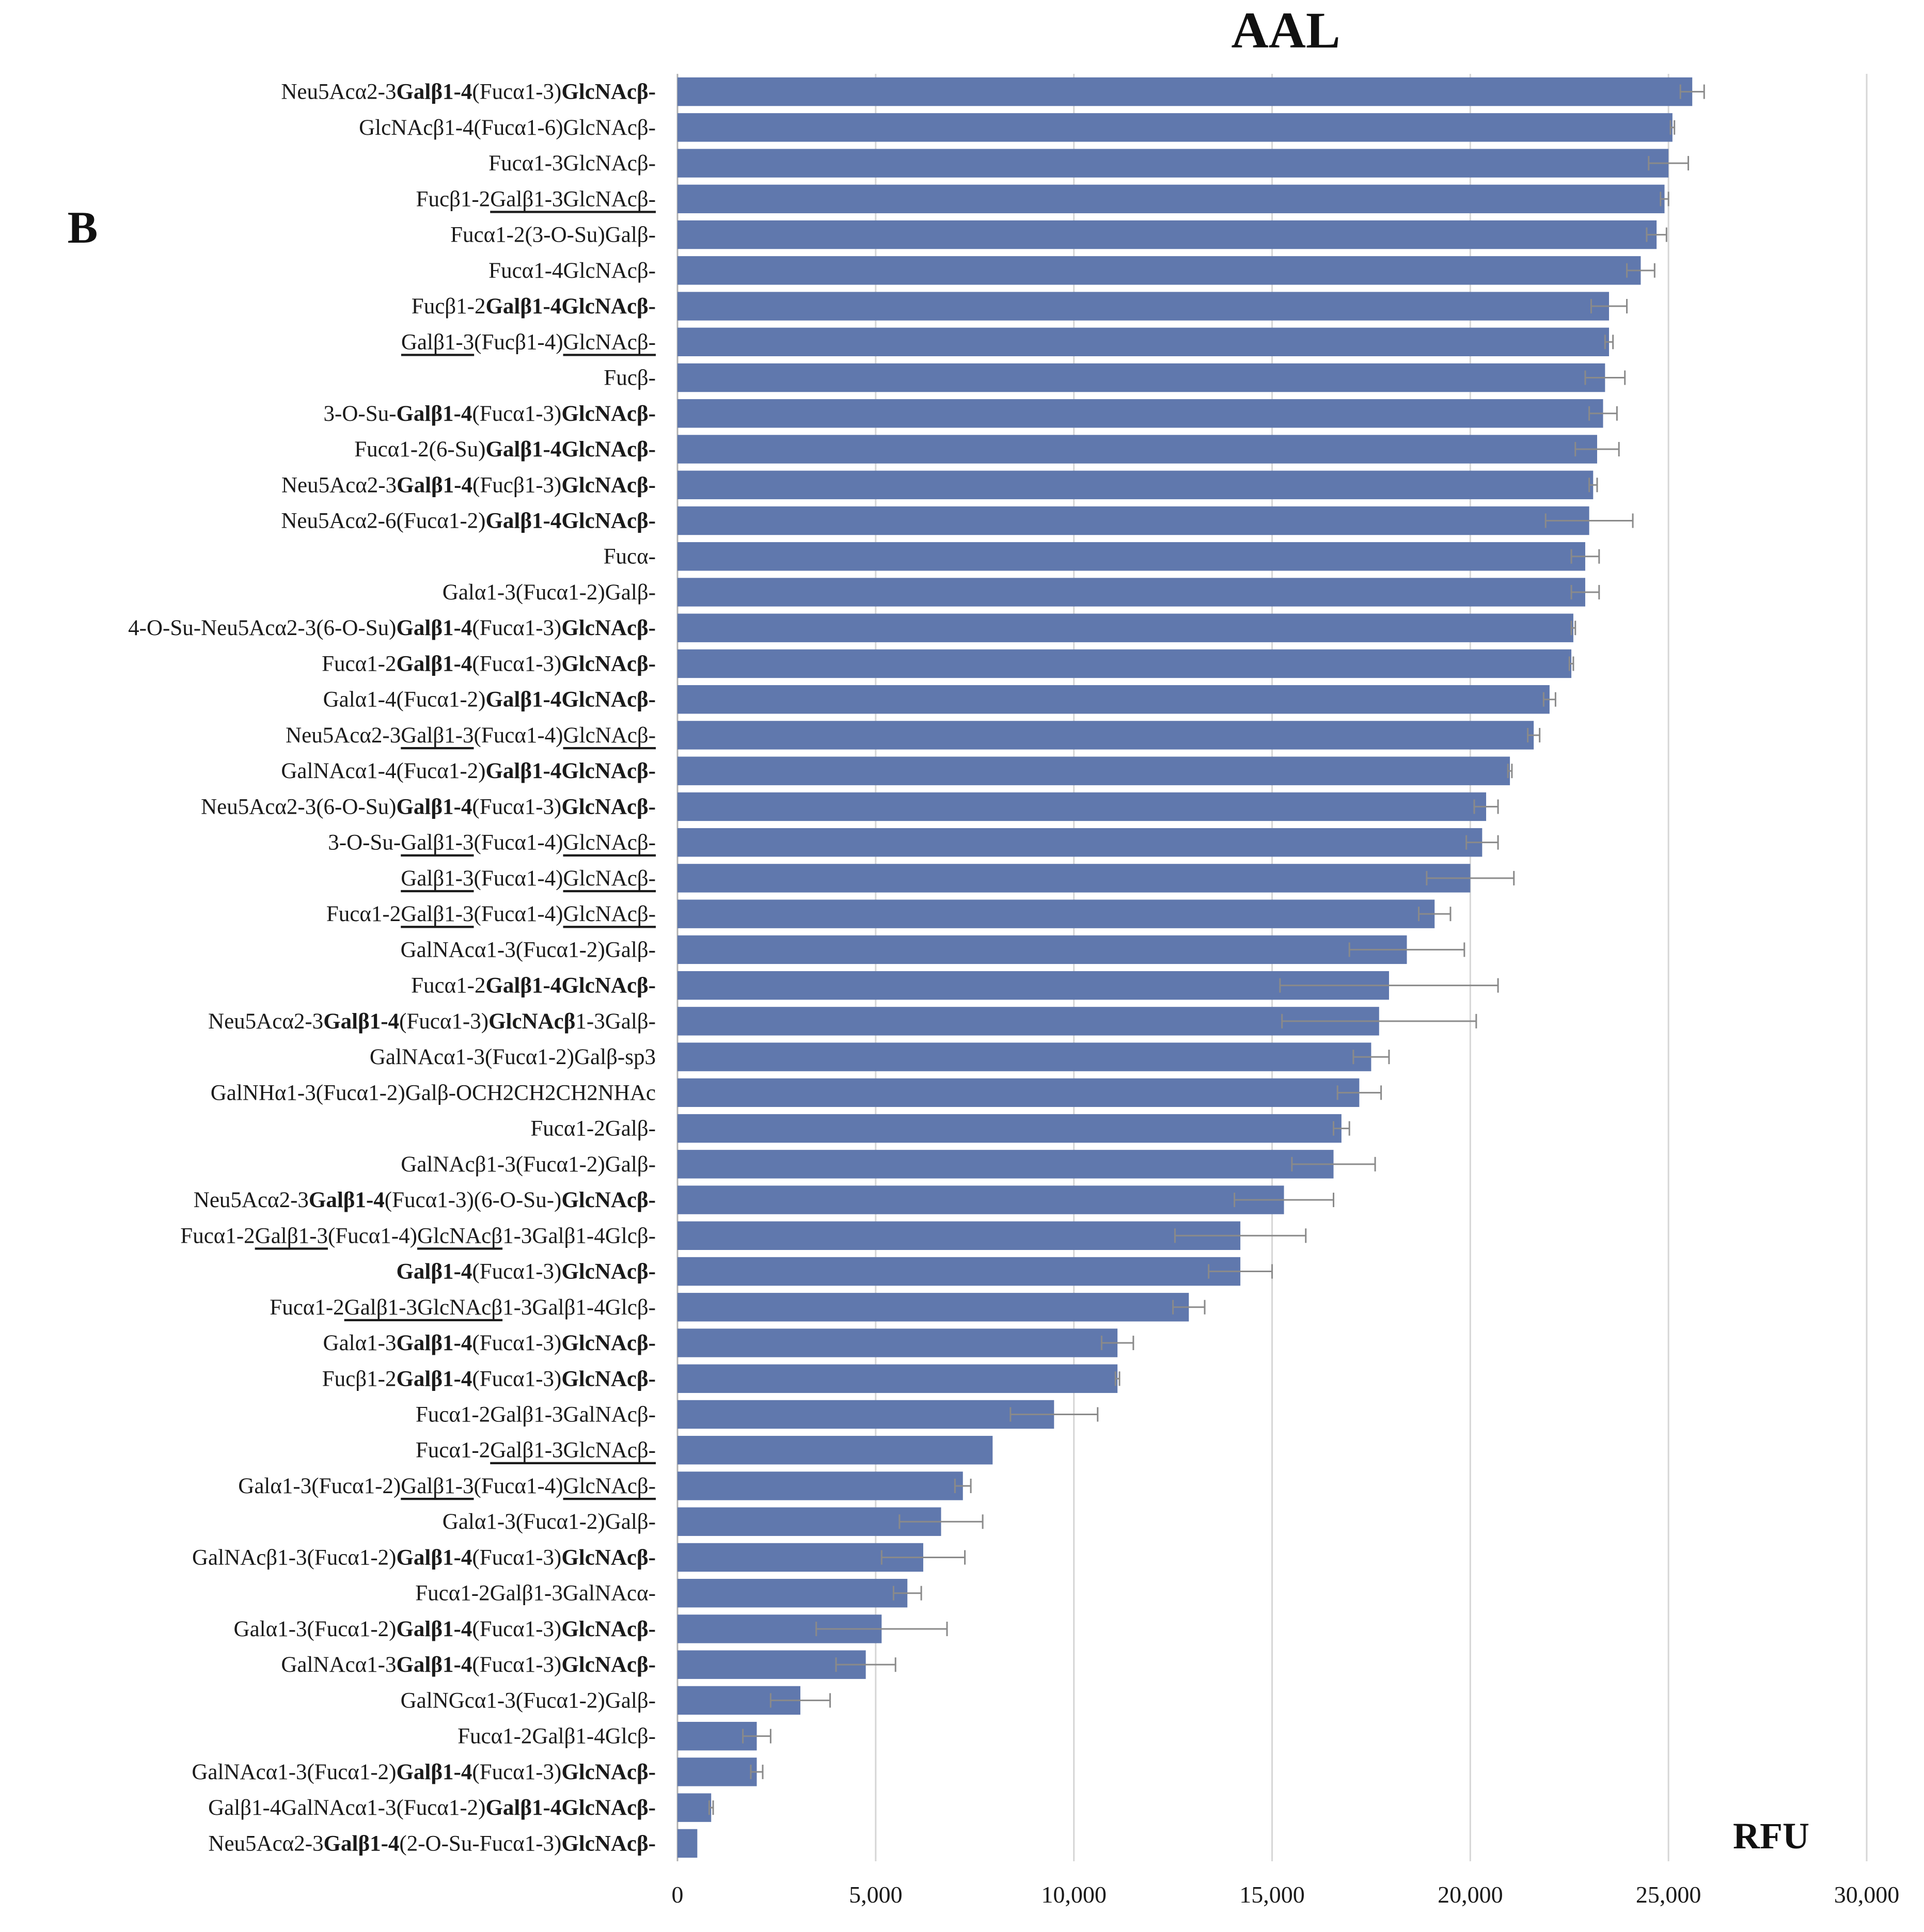 The height and width of the screenshot is (1932, 1924). What do you see at coordinates (471, 735) in the screenshot?
I see `category-label: Neu5Acα2-3Galβ1-3(Fucα1-4)GlcNAcβ-` at bounding box center [471, 735].